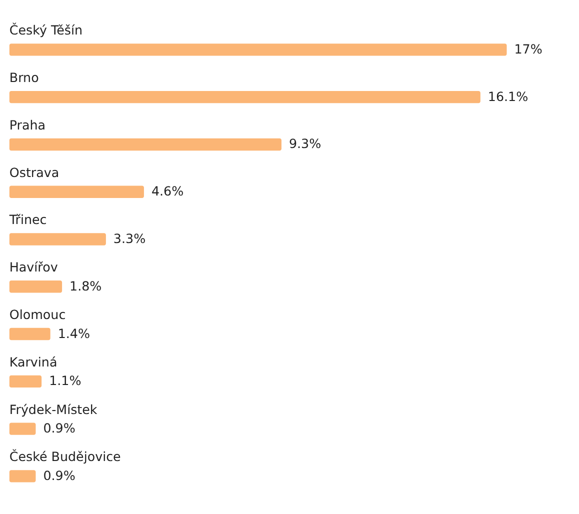  I want to click on data-label: 1.4%, so click(74, 333).